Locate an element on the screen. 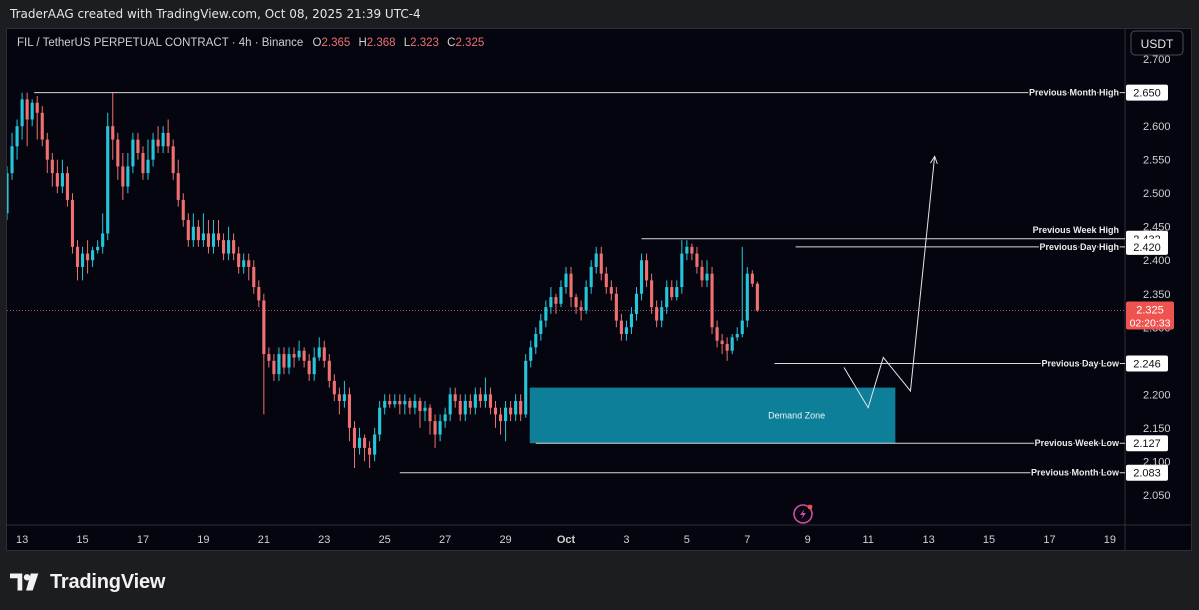 The height and width of the screenshot is (610, 1199). open-value: 2.365 is located at coordinates (335, 43).